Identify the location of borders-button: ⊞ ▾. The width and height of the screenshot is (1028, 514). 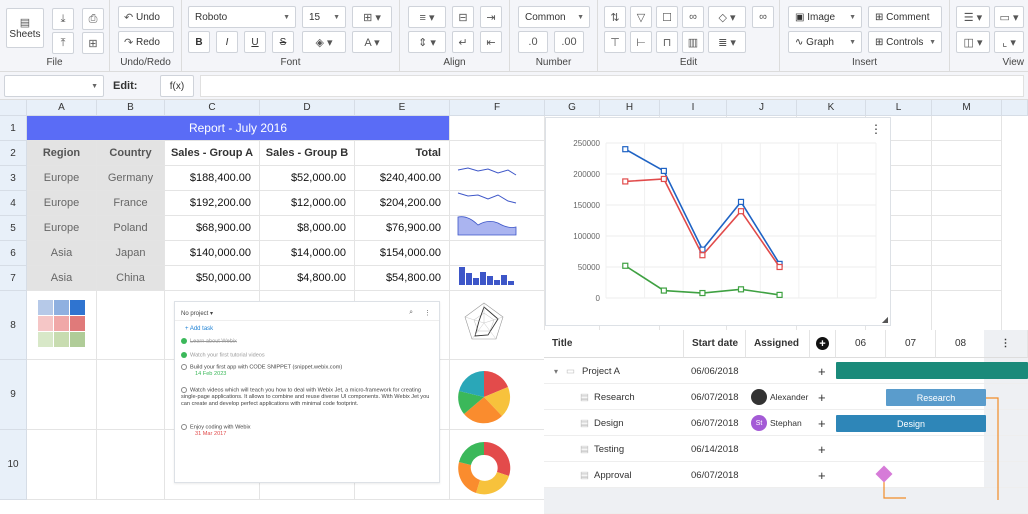
(372, 17).